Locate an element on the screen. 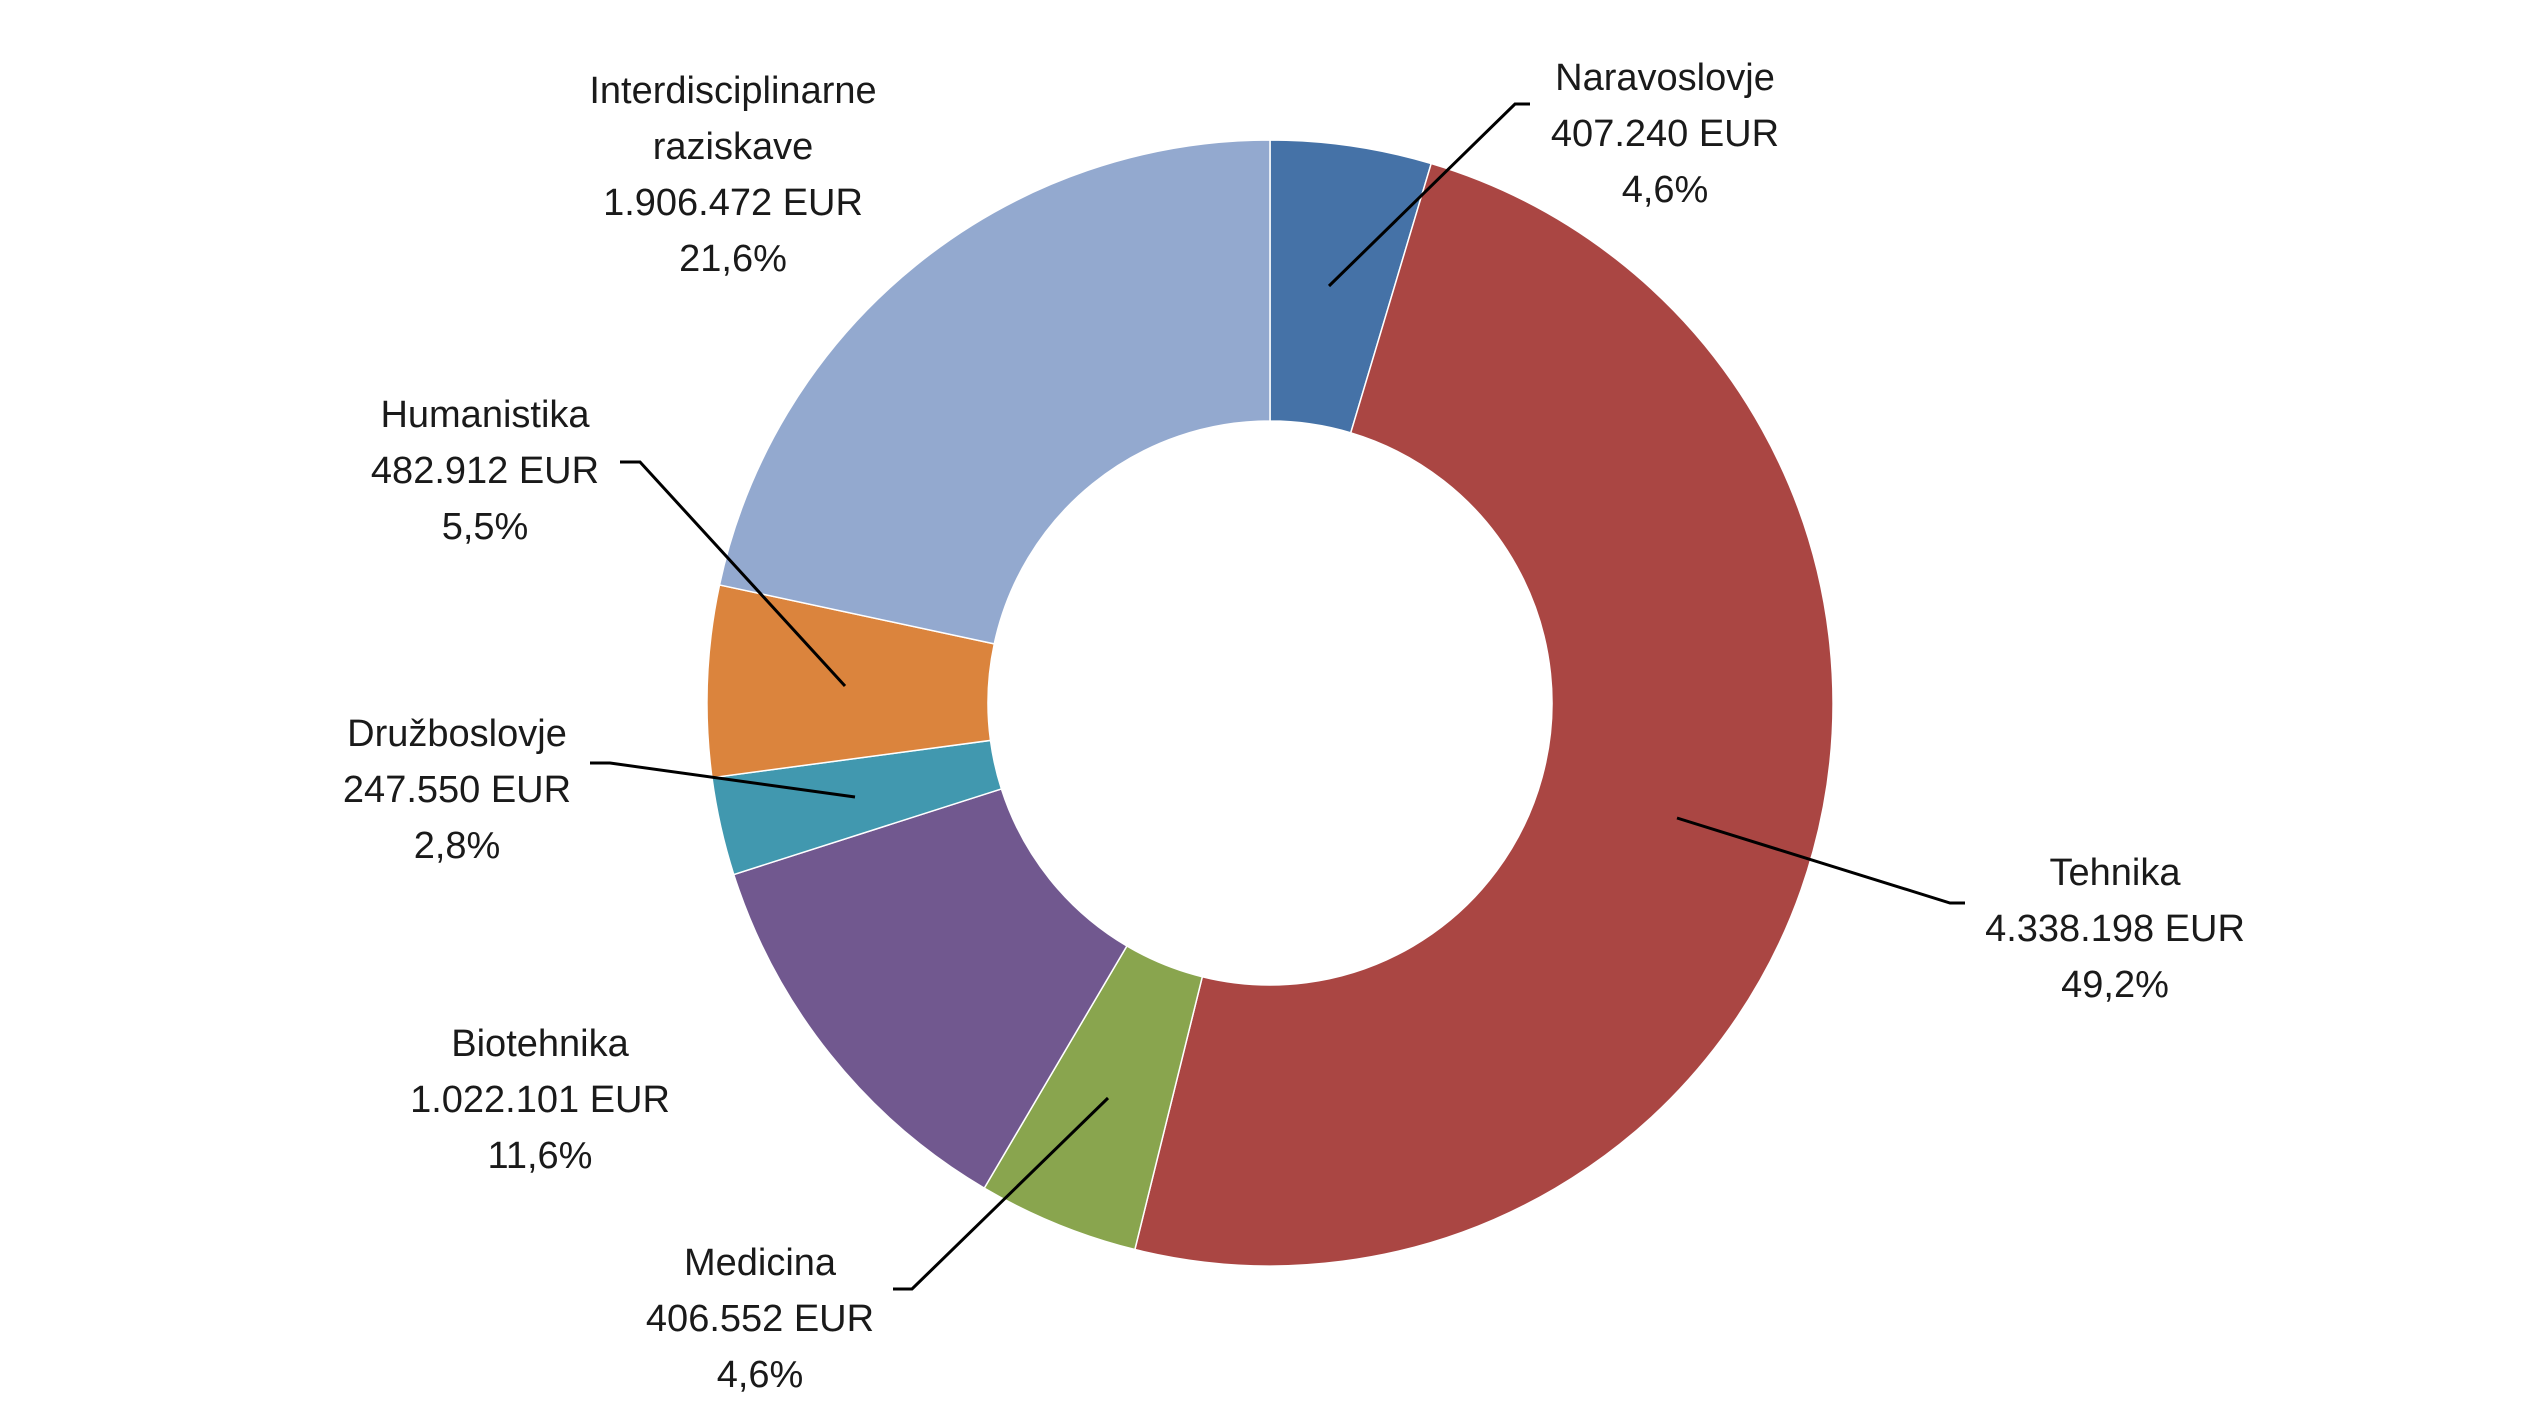 This screenshot has width=2528, height=1408. data-label-naravoslovje: Naravoslovje 407.240 EUR 4,6% is located at coordinates (1665, 134).